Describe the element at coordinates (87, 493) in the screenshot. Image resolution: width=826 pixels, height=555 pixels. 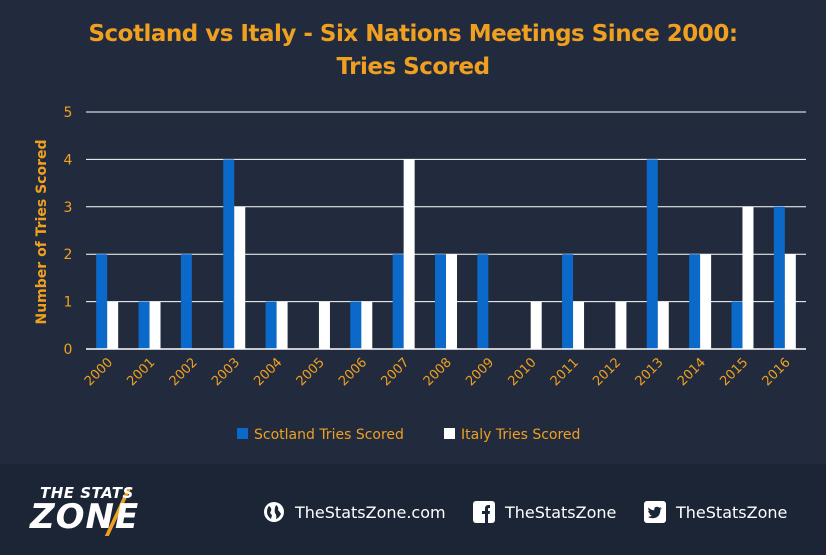
I see `logo-text-top: THE STATS` at that location.